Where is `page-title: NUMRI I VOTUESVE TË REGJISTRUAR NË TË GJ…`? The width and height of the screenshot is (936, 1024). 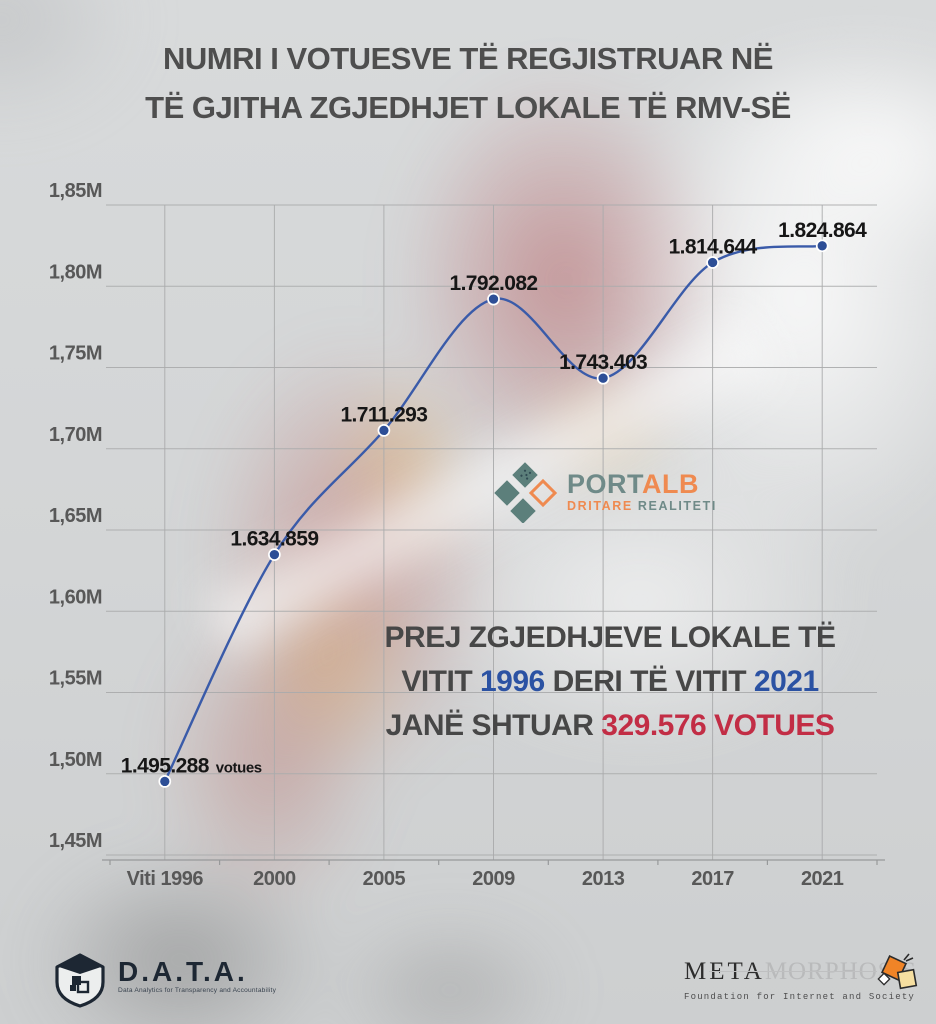
page-title: NUMRI I VOTUESVE TË REGJISTRUAR NË TË GJ… is located at coordinates (468, 83).